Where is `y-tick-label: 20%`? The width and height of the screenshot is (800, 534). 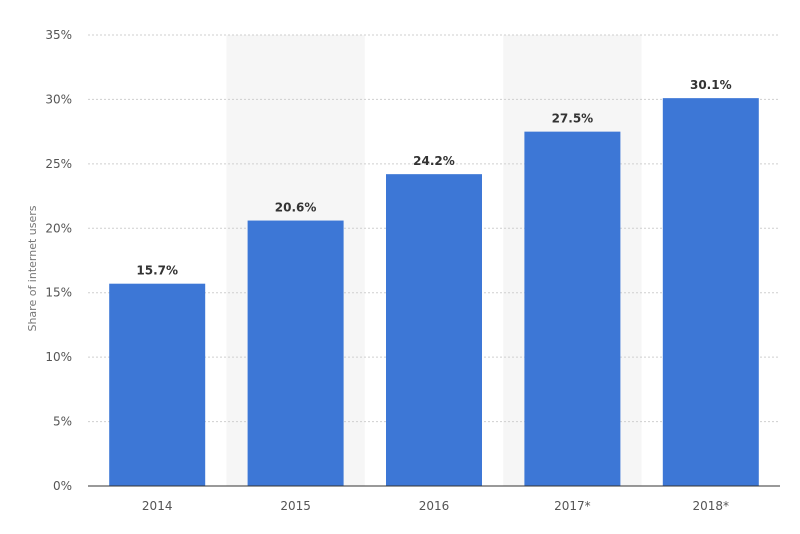
y-tick-label: 20% is located at coordinates (58, 228).